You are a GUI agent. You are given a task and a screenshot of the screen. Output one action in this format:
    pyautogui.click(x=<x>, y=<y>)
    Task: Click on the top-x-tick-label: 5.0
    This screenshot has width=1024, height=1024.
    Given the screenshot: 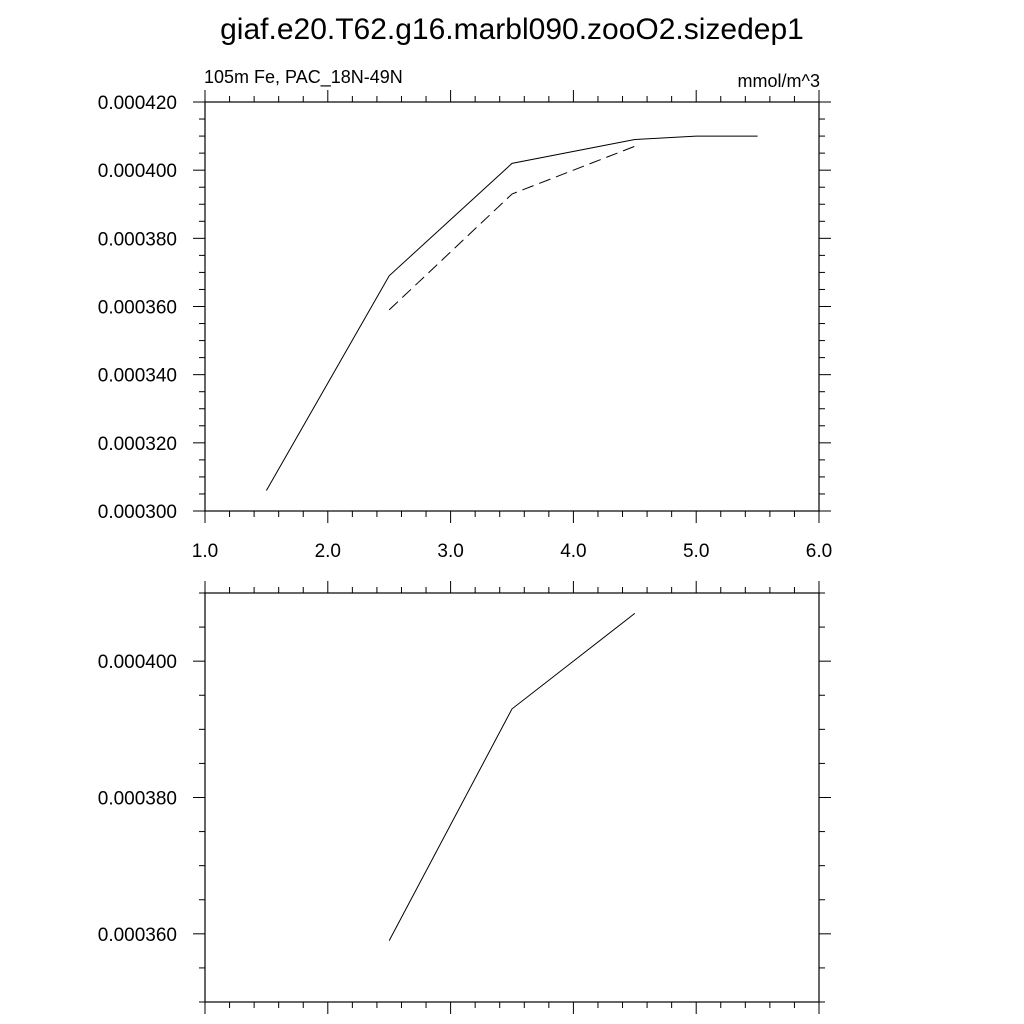 What is the action you would take?
    pyautogui.click(x=696, y=551)
    